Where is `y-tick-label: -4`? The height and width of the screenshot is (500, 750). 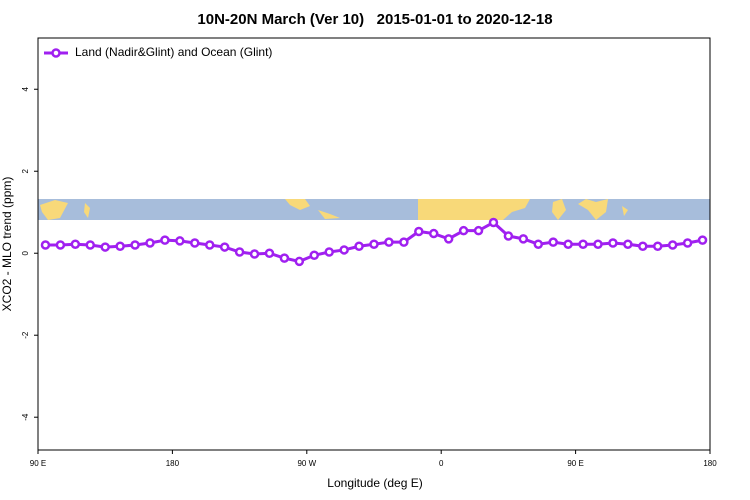
y-tick-label: -4 is located at coordinates (25, 417).